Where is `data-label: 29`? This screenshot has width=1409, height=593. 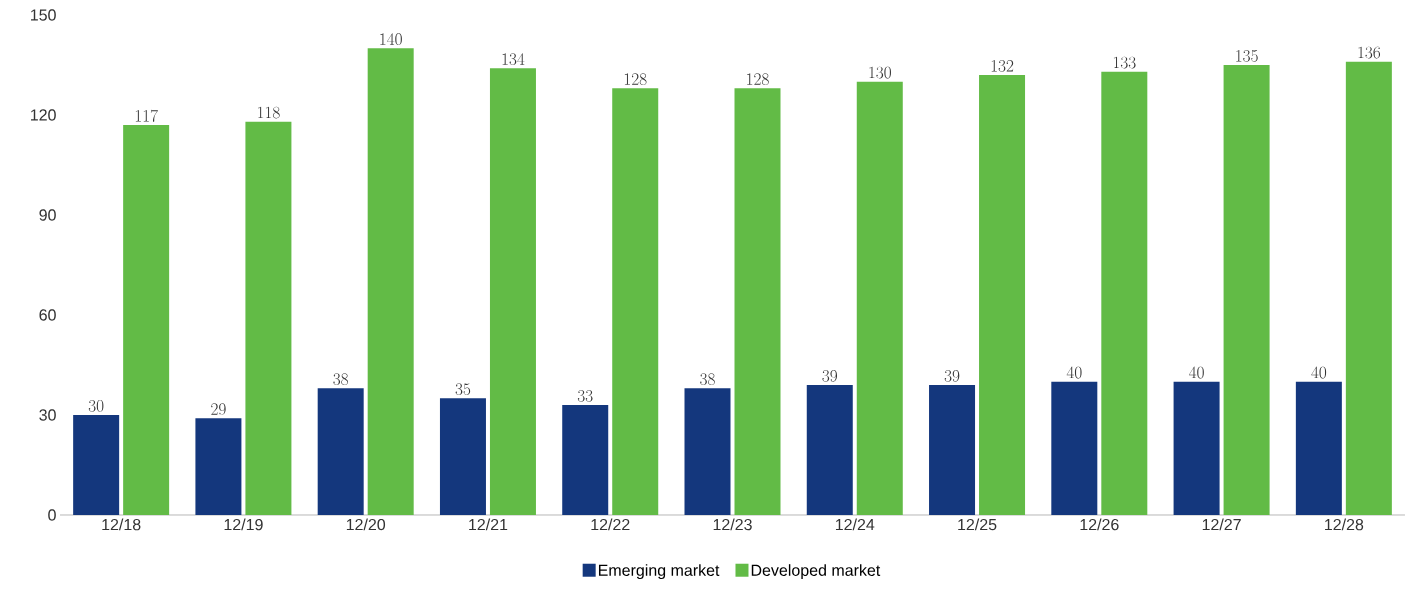 data-label: 29 is located at coordinates (218, 409).